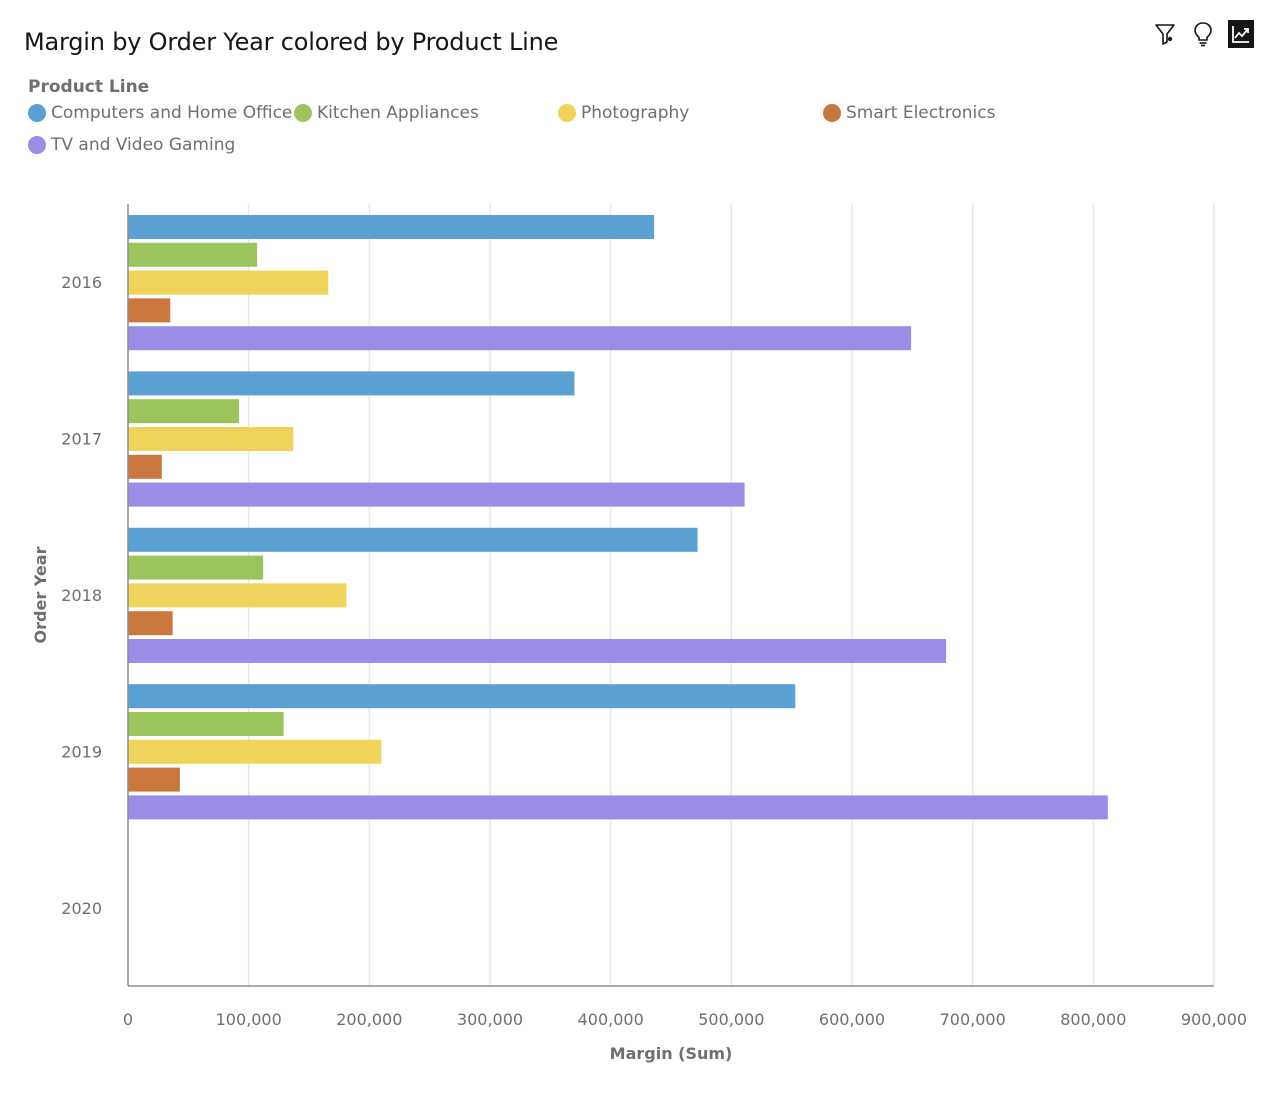 Image resolution: width=1274 pixels, height=1094 pixels. I want to click on legend-item-tv-video-gaming: TV and Video Gaming, so click(131, 145).